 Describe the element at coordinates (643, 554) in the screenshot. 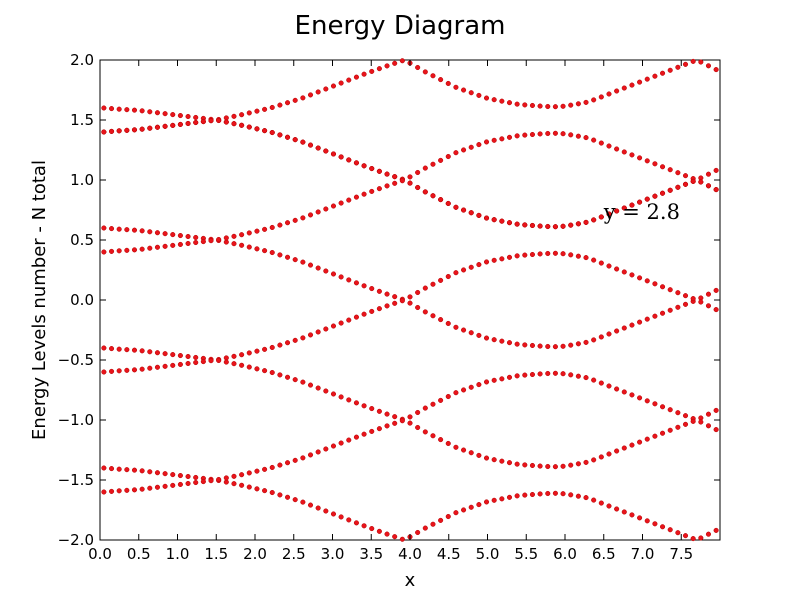

I see `x-tick-label: 7.0` at that location.